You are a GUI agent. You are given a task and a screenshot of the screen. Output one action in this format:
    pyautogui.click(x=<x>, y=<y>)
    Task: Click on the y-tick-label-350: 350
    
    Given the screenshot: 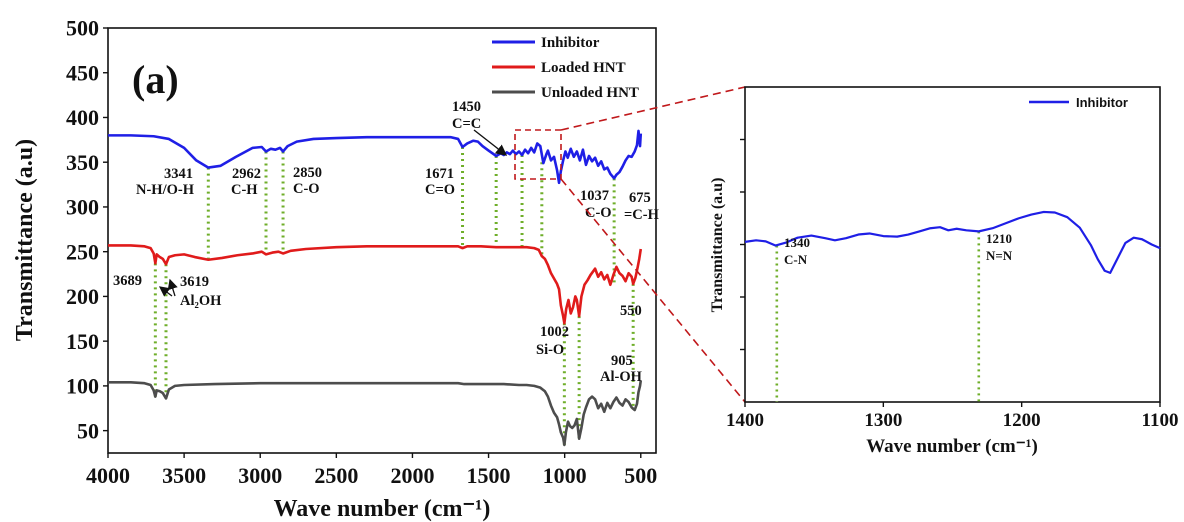 What is the action you would take?
    pyautogui.click(x=82, y=162)
    